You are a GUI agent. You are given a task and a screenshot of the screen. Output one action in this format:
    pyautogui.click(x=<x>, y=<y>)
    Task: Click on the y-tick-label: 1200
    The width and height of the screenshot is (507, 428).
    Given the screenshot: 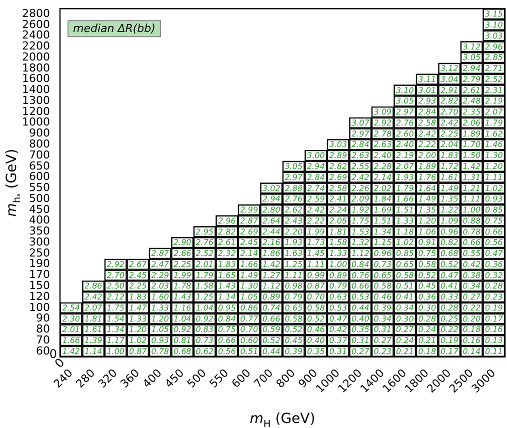 What is the action you would take?
    pyautogui.click(x=36, y=111)
    